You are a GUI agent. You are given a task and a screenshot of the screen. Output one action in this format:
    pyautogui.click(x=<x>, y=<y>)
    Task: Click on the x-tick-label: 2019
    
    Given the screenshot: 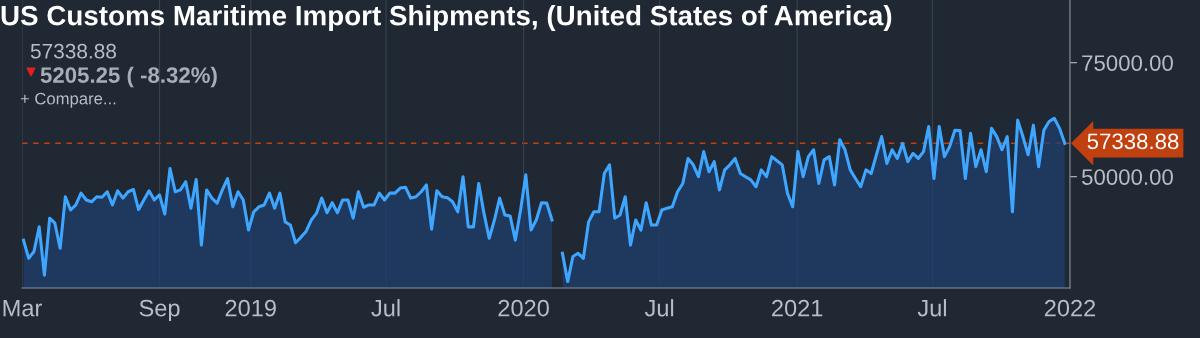 What is the action you would take?
    pyautogui.click(x=250, y=308)
    